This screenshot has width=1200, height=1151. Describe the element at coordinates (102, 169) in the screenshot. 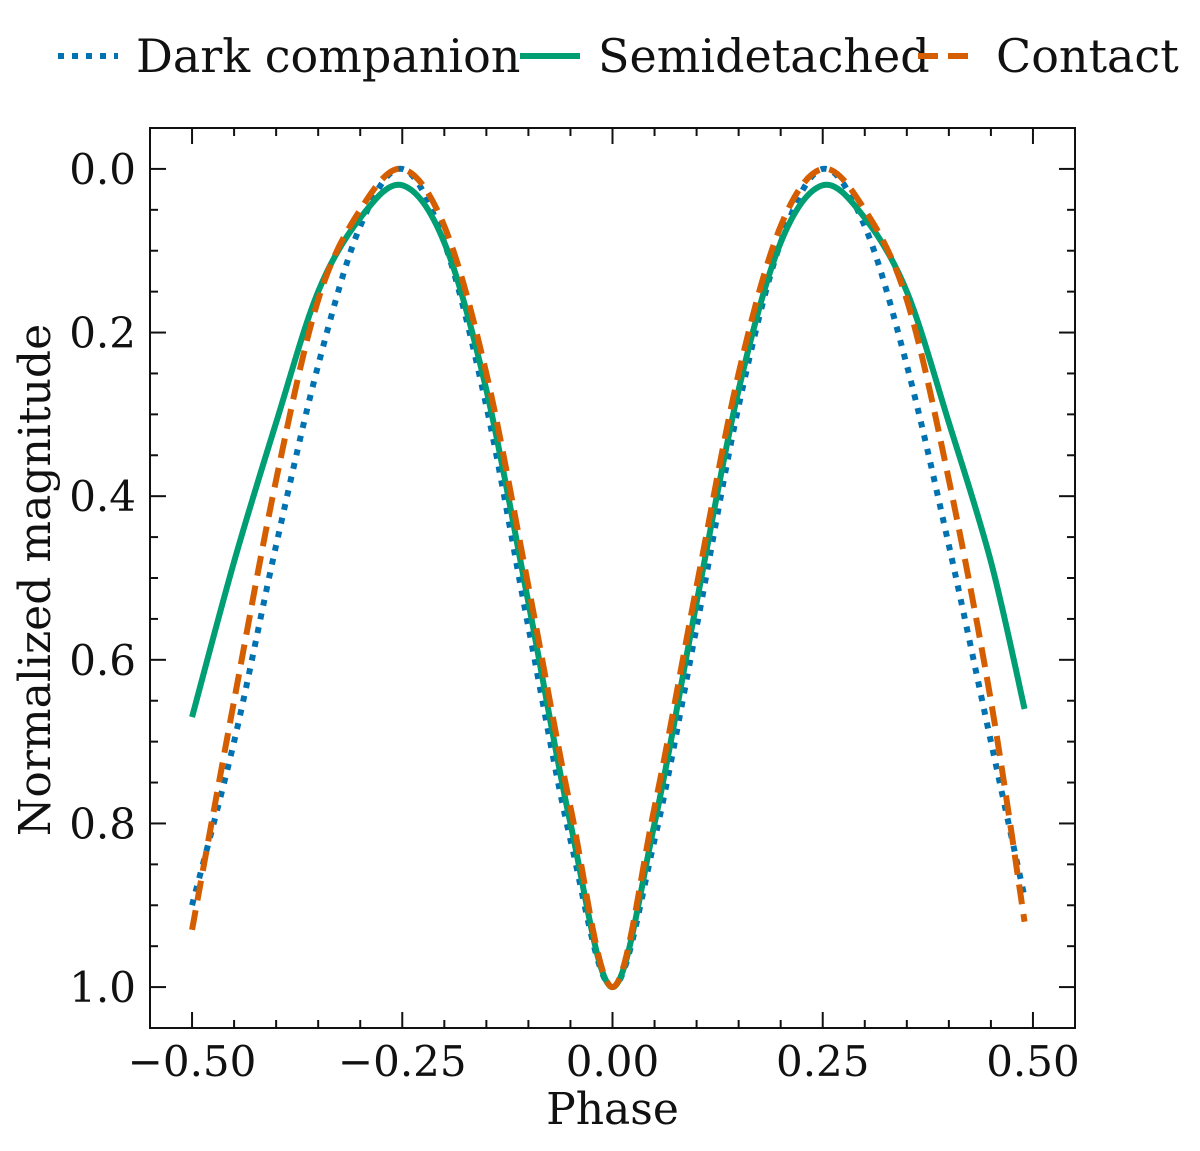

I see `y-tick-label: 0.0` at that location.